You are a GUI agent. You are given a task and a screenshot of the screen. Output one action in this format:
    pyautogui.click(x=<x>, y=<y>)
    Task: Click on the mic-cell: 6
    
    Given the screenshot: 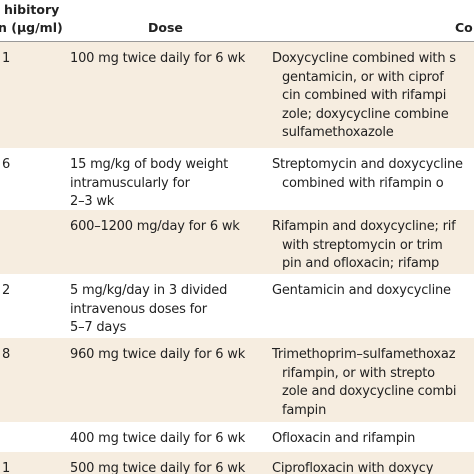 What is the action you would take?
    pyautogui.click(x=6, y=164)
    